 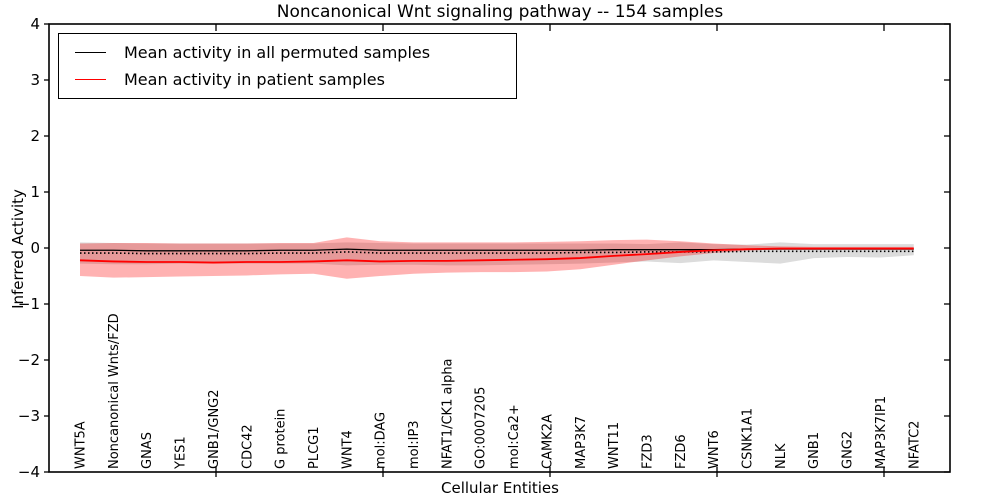 What do you see at coordinates (347, 449) in the screenshot?
I see `x-category-label: WNT4` at bounding box center [347, 449].